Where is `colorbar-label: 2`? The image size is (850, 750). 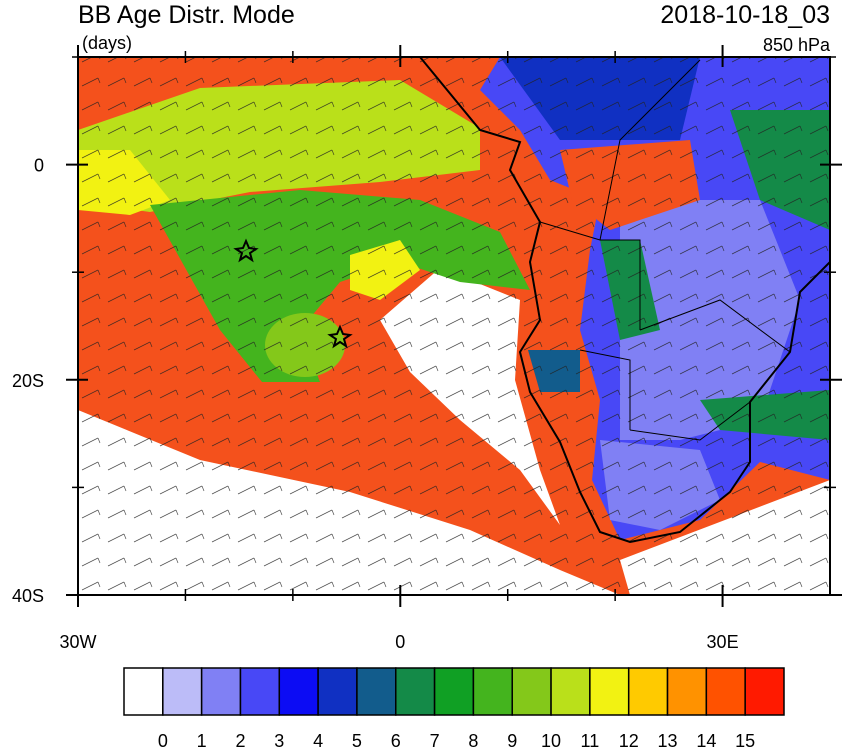 colorbar-label: 2 is located at coordinates (240, 740).